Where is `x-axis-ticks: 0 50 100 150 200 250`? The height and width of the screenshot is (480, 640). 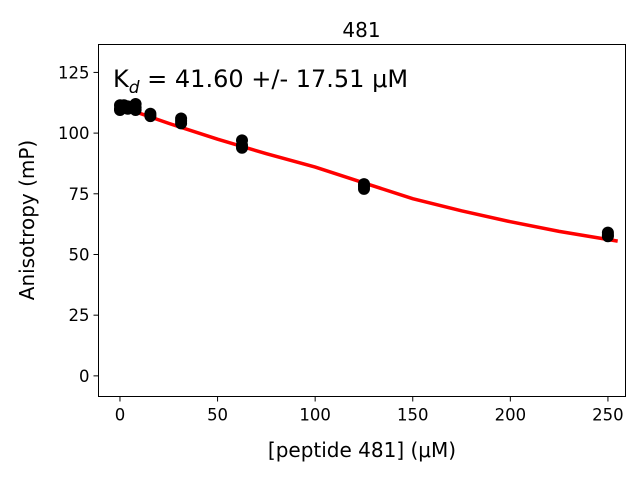
x-axis-ticks: 0 50 100 150 200 250 is located at coordinates (369, 410).